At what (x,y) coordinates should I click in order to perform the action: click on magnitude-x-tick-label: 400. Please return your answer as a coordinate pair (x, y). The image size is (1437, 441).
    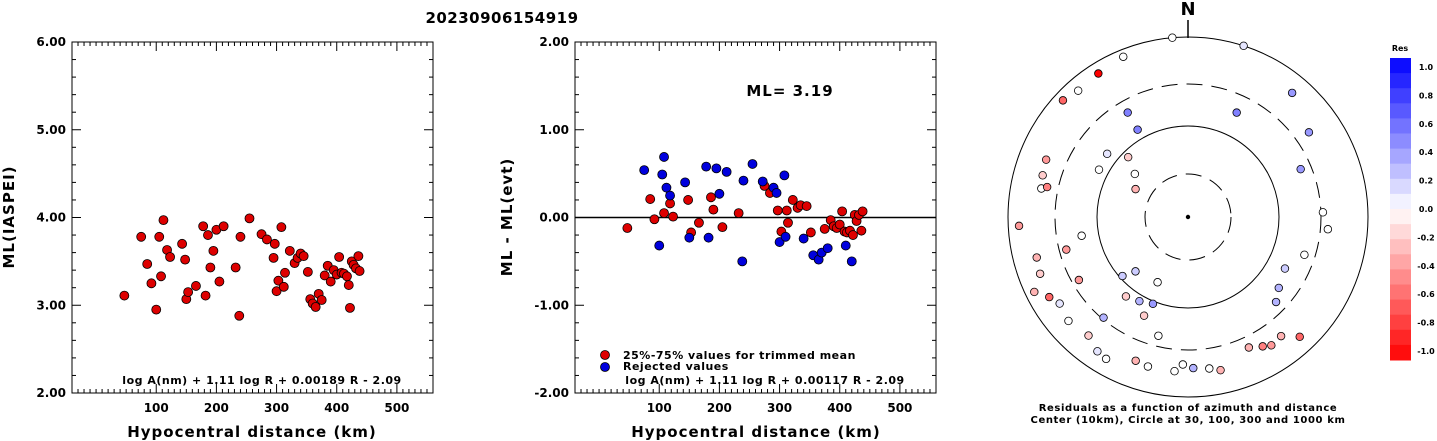
    Looking at the image, I should click on (336, 408).